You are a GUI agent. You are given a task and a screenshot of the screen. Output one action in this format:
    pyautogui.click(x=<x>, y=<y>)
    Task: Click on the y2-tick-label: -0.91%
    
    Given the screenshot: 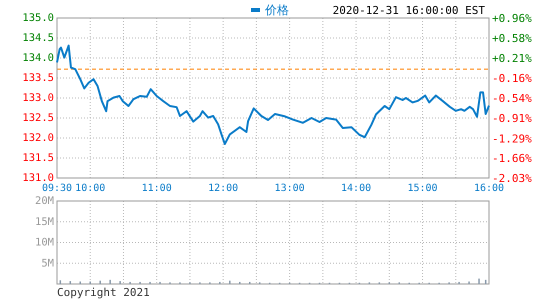 What is the action you would take?
    pyautogui.click(x=512, y=118)
    